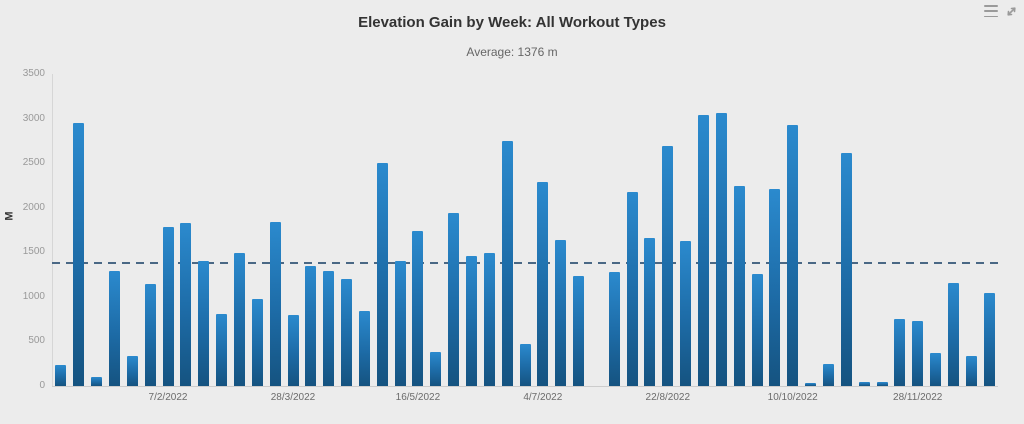 The image size is (1024, 424). Describe the element at coordinates (525, 263) in the screenshot. I see `average-line` at that location.